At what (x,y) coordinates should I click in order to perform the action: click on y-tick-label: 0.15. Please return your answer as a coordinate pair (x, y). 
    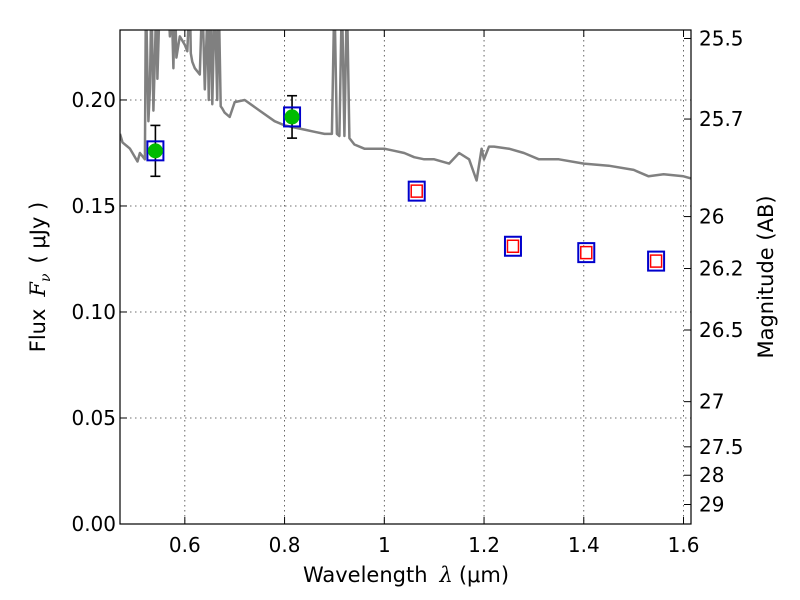
    Looking at the image, I should click on (93, 206).